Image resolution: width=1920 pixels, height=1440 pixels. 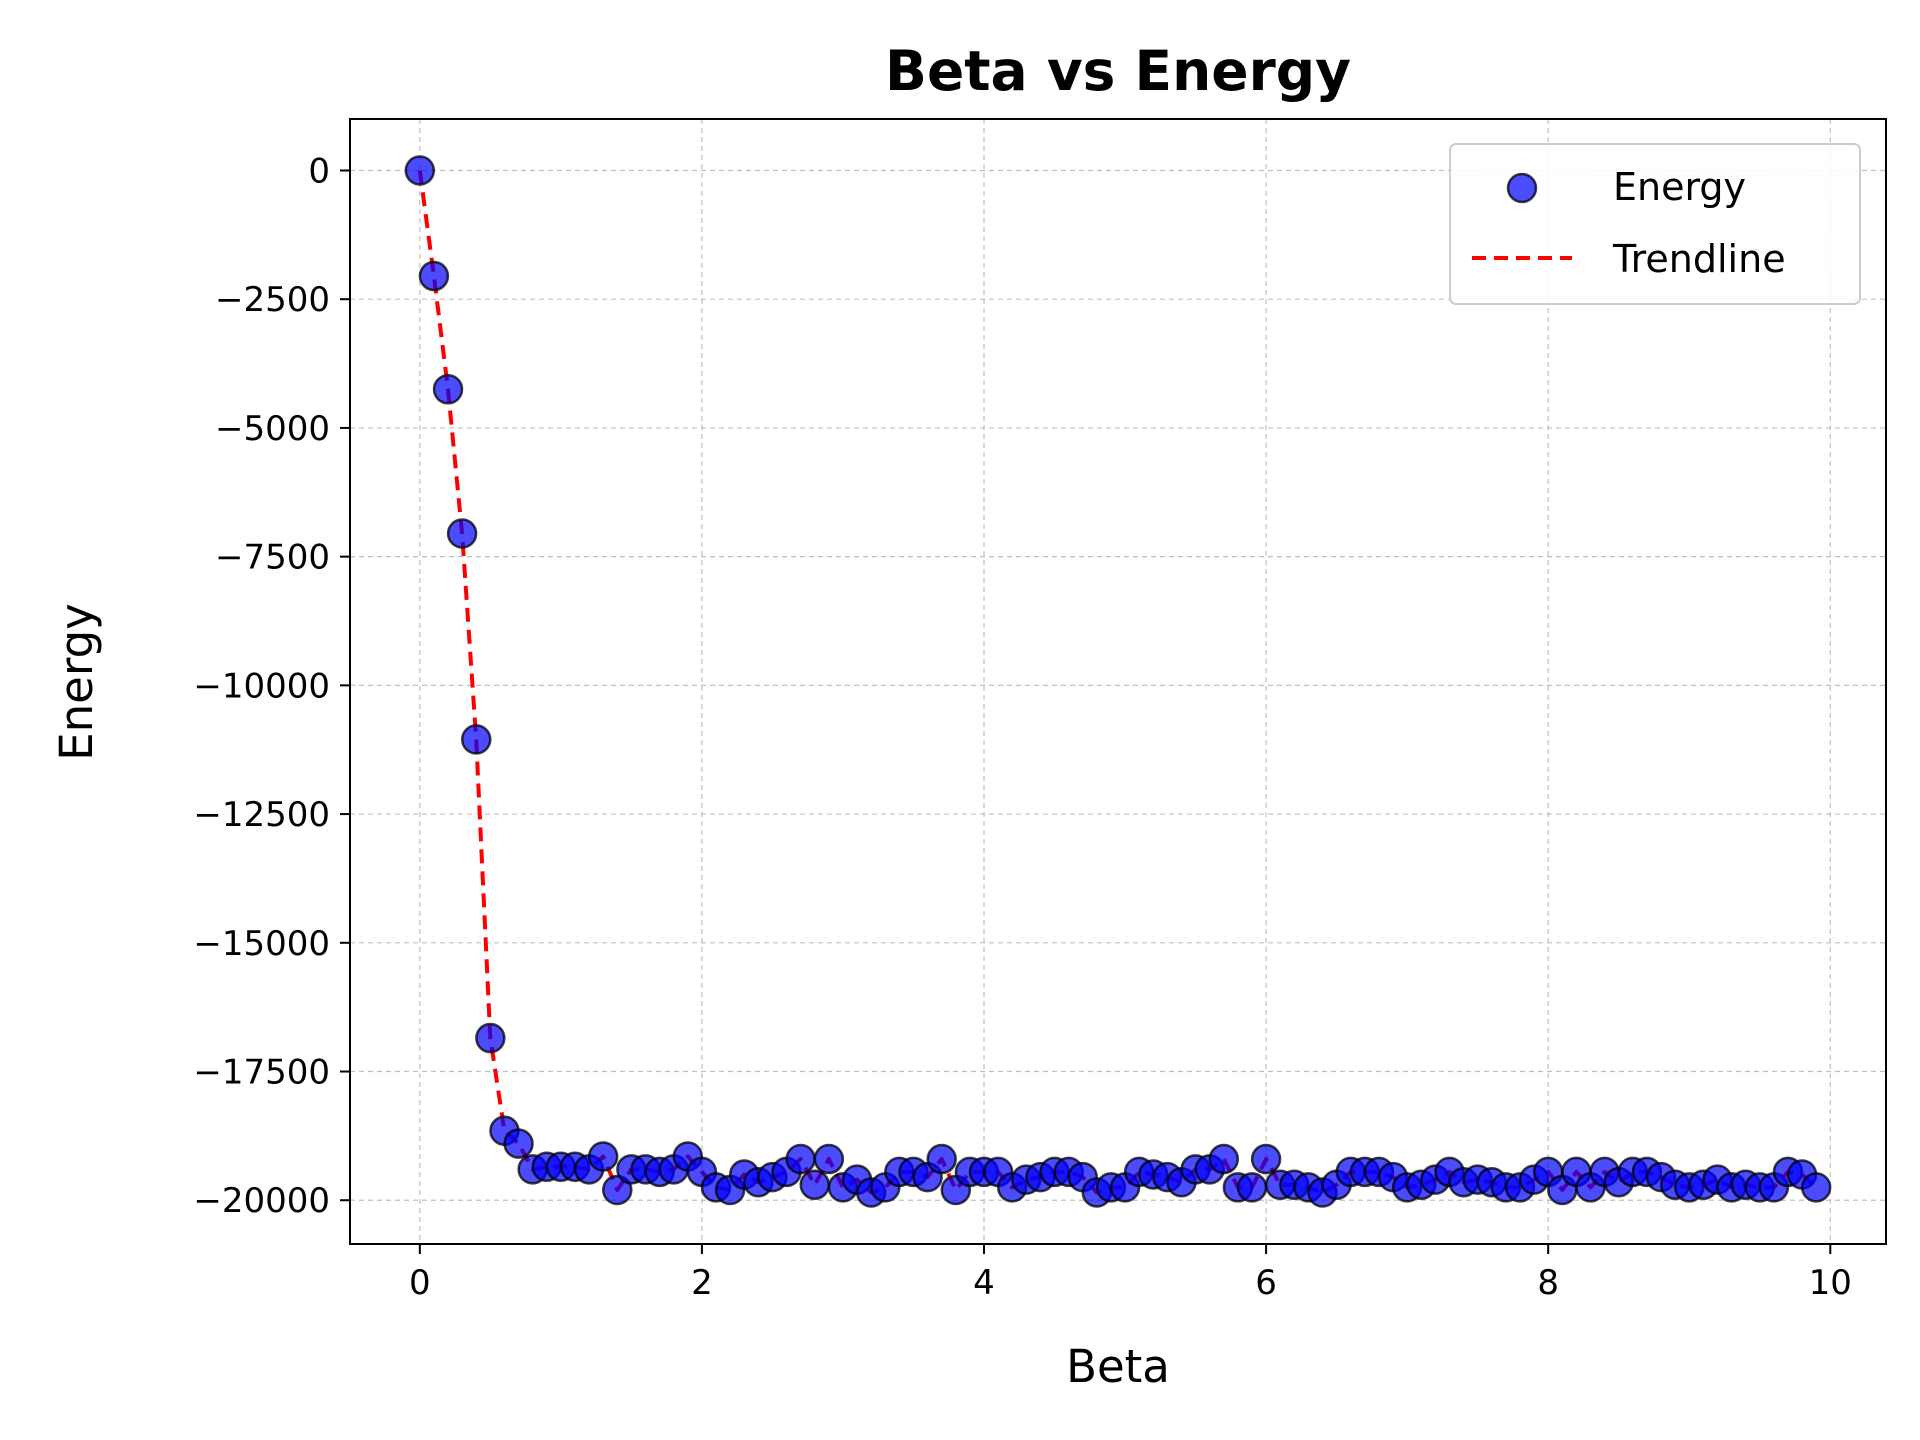 I want to click on x-tick-label: 6, so click(x=1266, y=1283).